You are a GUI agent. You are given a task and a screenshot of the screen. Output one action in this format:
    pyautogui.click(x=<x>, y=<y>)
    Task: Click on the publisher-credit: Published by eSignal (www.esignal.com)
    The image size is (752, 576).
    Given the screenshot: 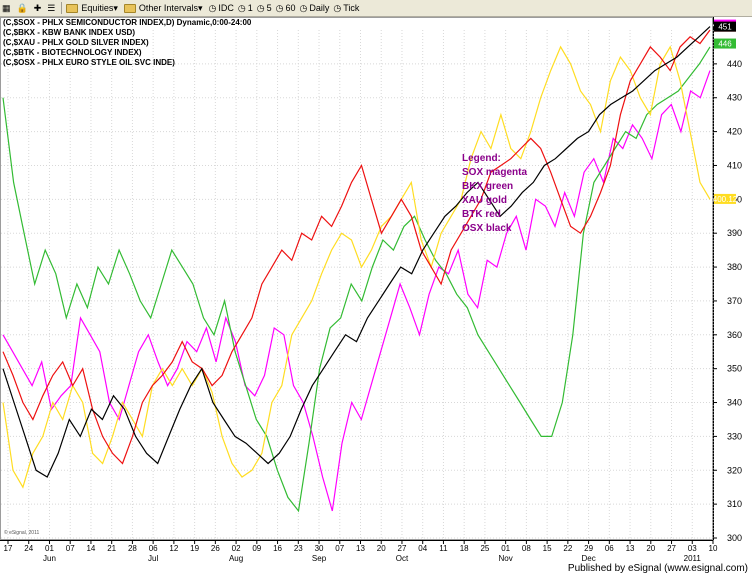 What is the action you would take?
    pyautogui.click(x=657, y=568)
    